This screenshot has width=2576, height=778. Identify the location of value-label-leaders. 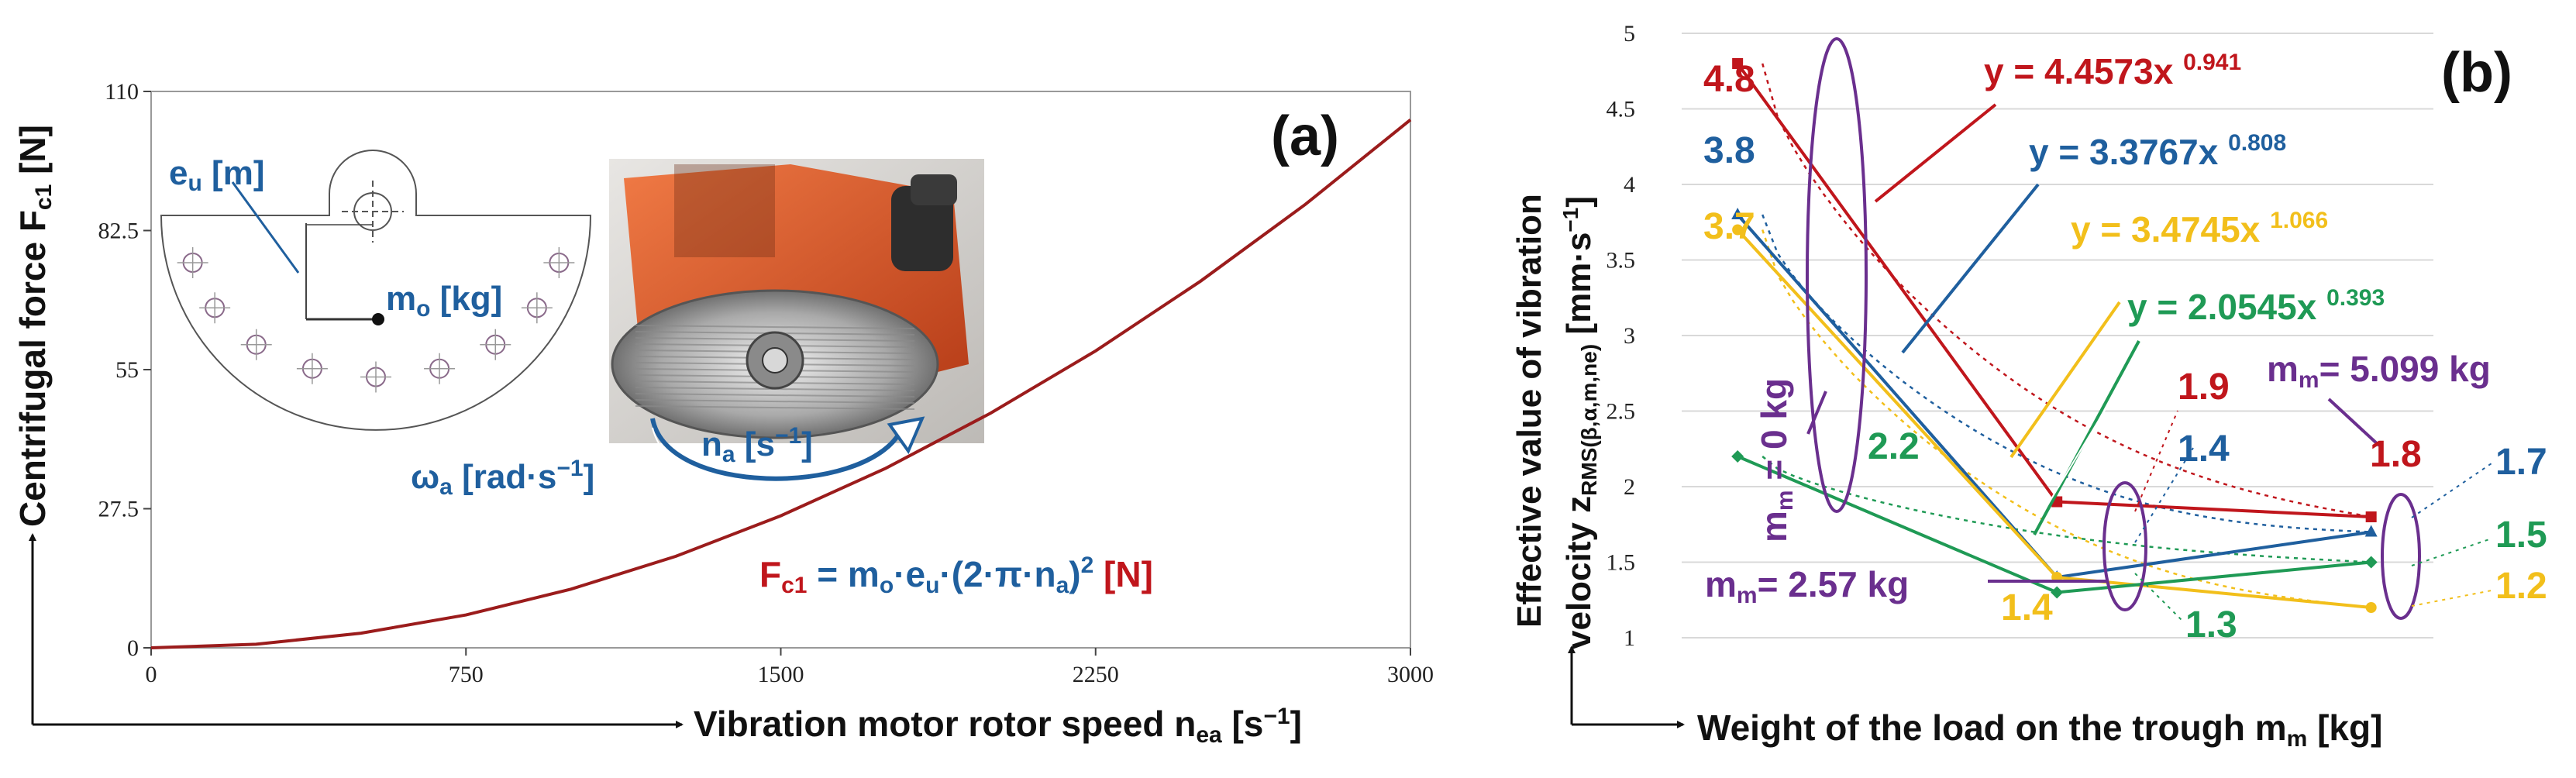
(2313, 515).